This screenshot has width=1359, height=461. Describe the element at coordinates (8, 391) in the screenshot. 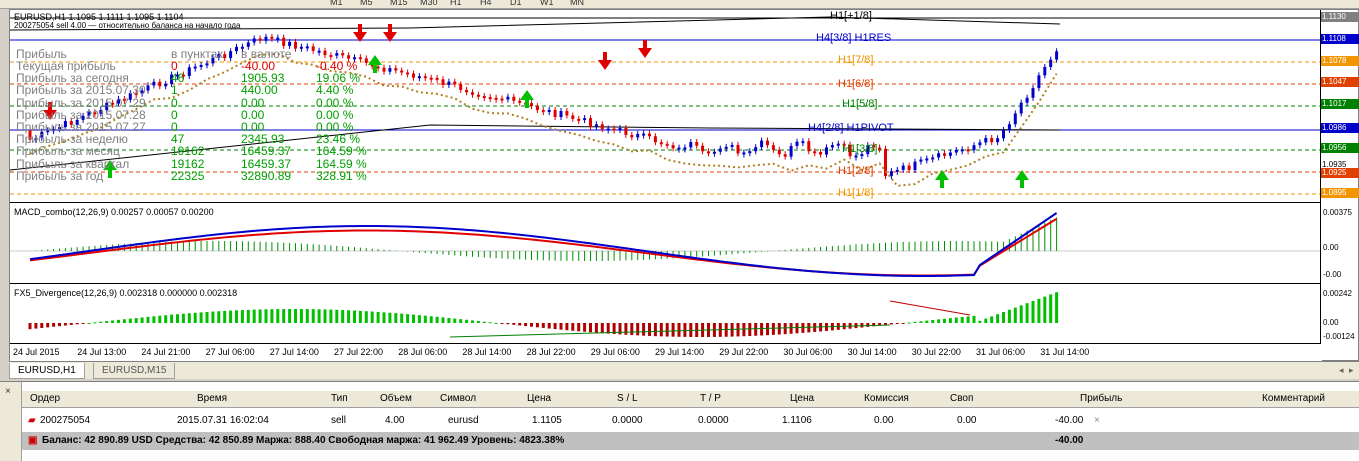

I see `close-icon: ×` at that location.